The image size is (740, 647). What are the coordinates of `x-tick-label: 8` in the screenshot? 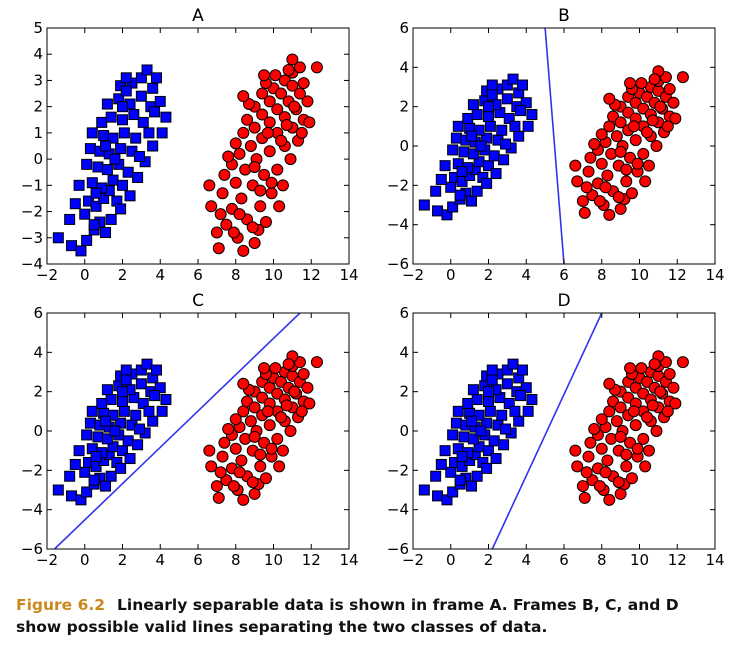 It's located at (236, 275).